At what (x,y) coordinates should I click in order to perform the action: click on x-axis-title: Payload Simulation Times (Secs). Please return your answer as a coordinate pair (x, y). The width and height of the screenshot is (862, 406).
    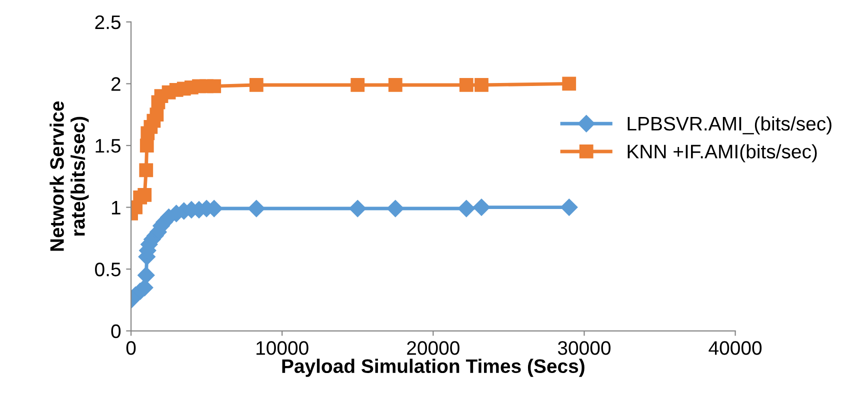
    Looking at the image, I should click on (433, 367).